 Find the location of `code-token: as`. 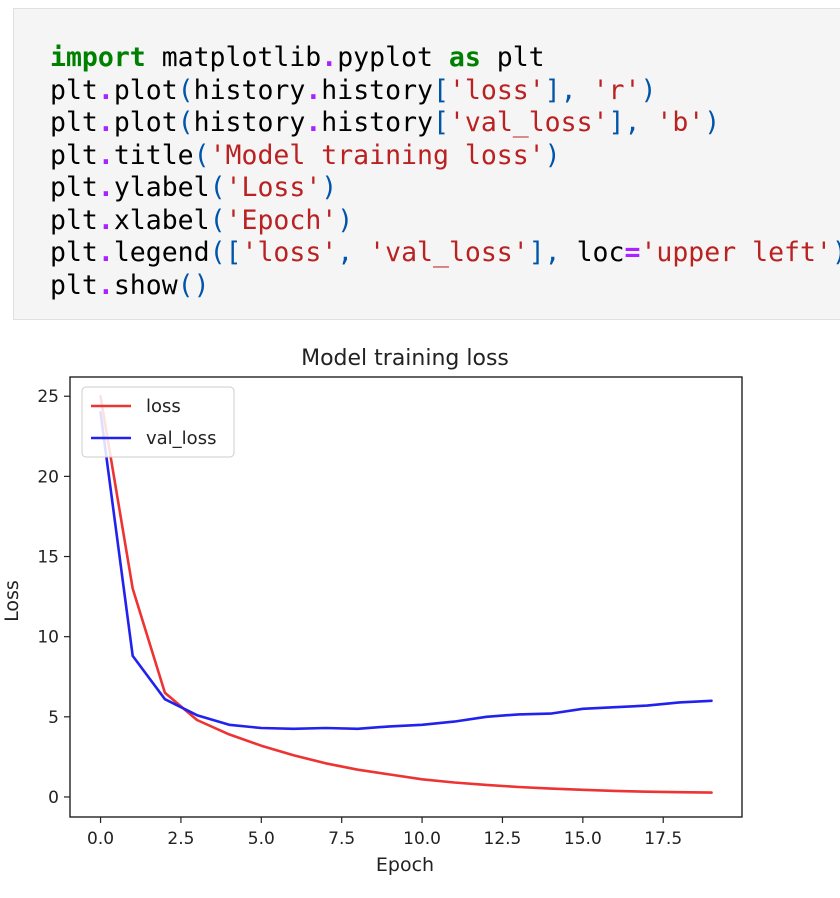

code-token: as is located at coordinates (464, 57).